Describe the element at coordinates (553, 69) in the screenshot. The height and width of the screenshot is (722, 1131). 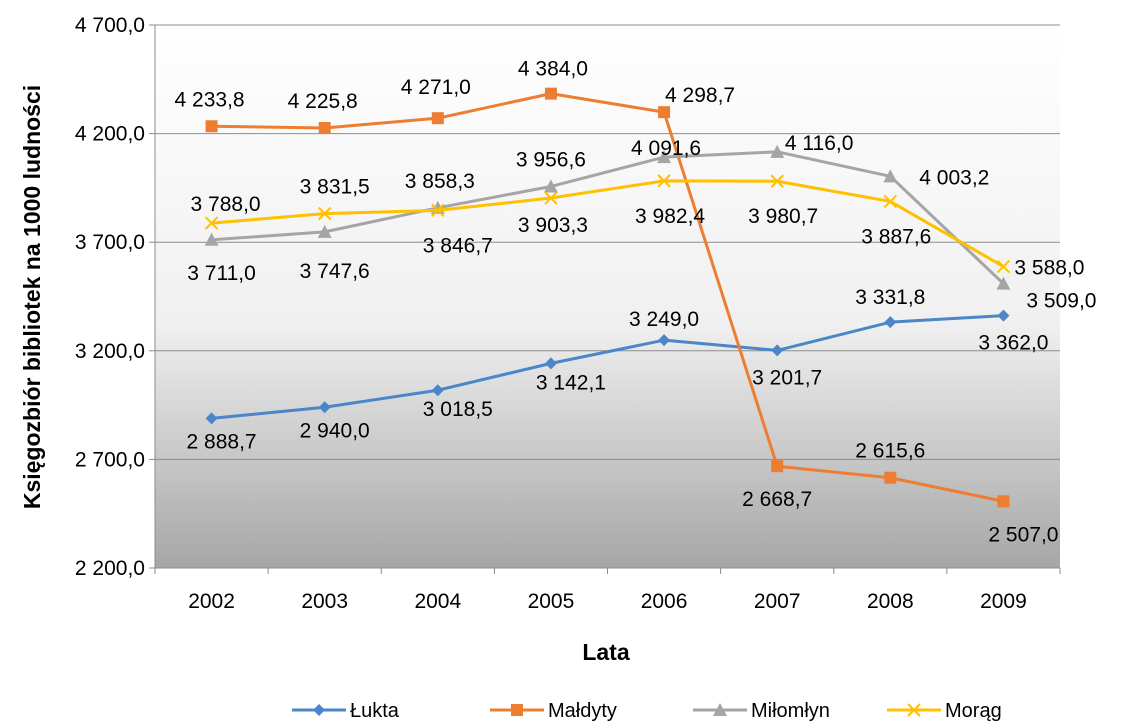
I see `data-label: 4 384,0` at that location.